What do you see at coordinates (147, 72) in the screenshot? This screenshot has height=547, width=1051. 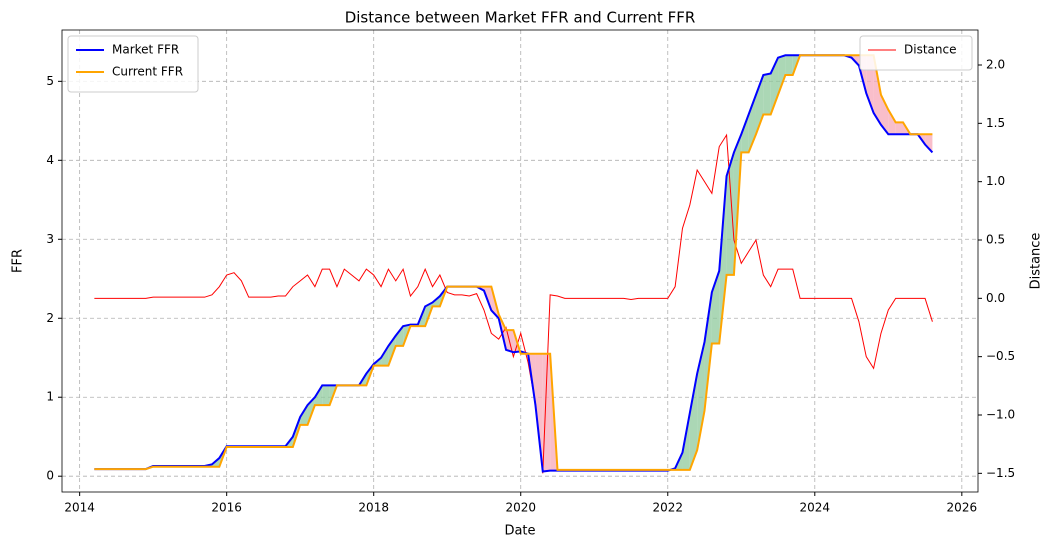 I see `legend-label: Current FFR` at bounding box center [147, 72].